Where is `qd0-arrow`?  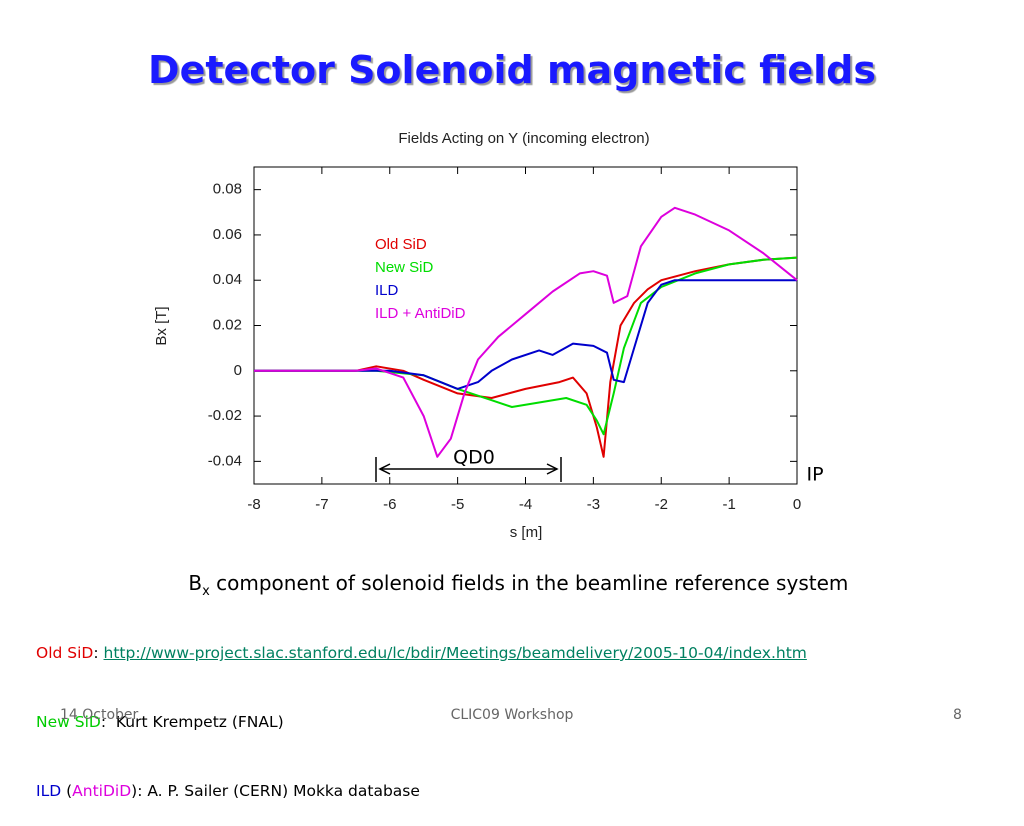 qd0-arrow is located at coordinates (468, 469).